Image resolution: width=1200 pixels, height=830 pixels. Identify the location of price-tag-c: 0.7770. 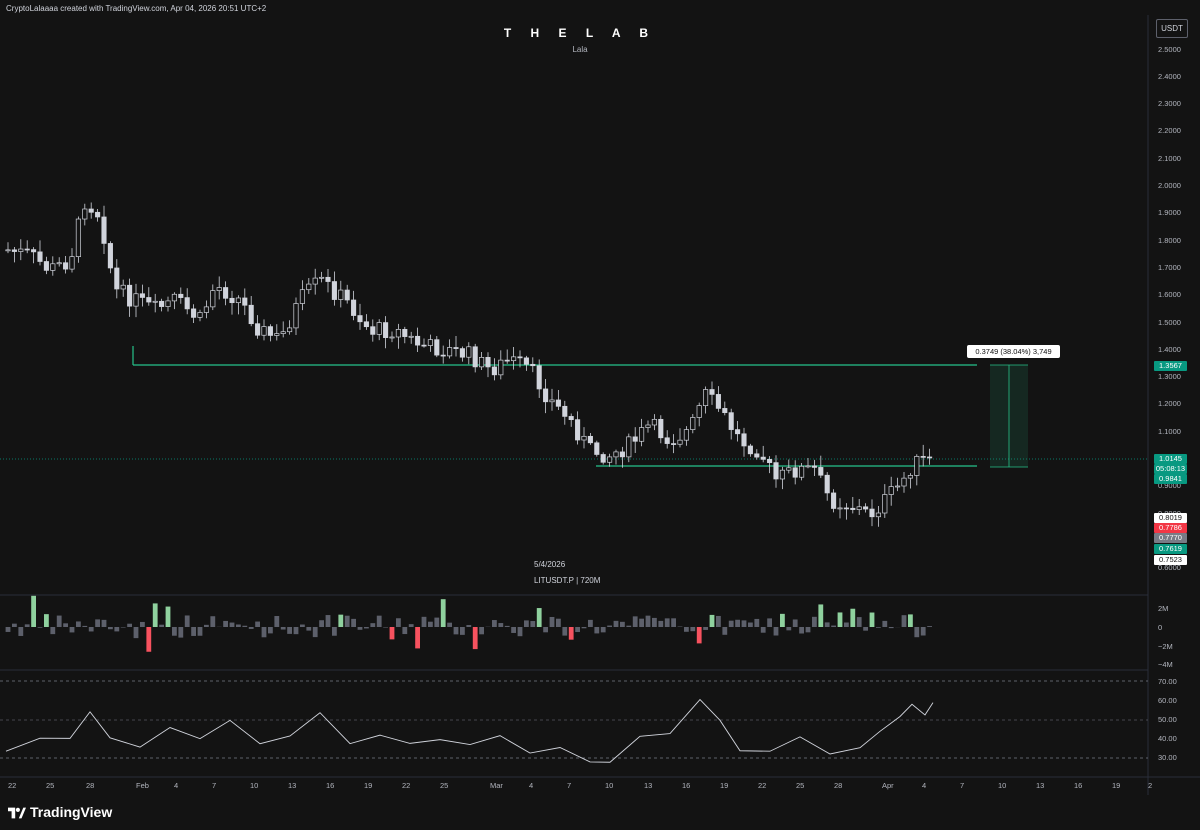
(1170, 538).